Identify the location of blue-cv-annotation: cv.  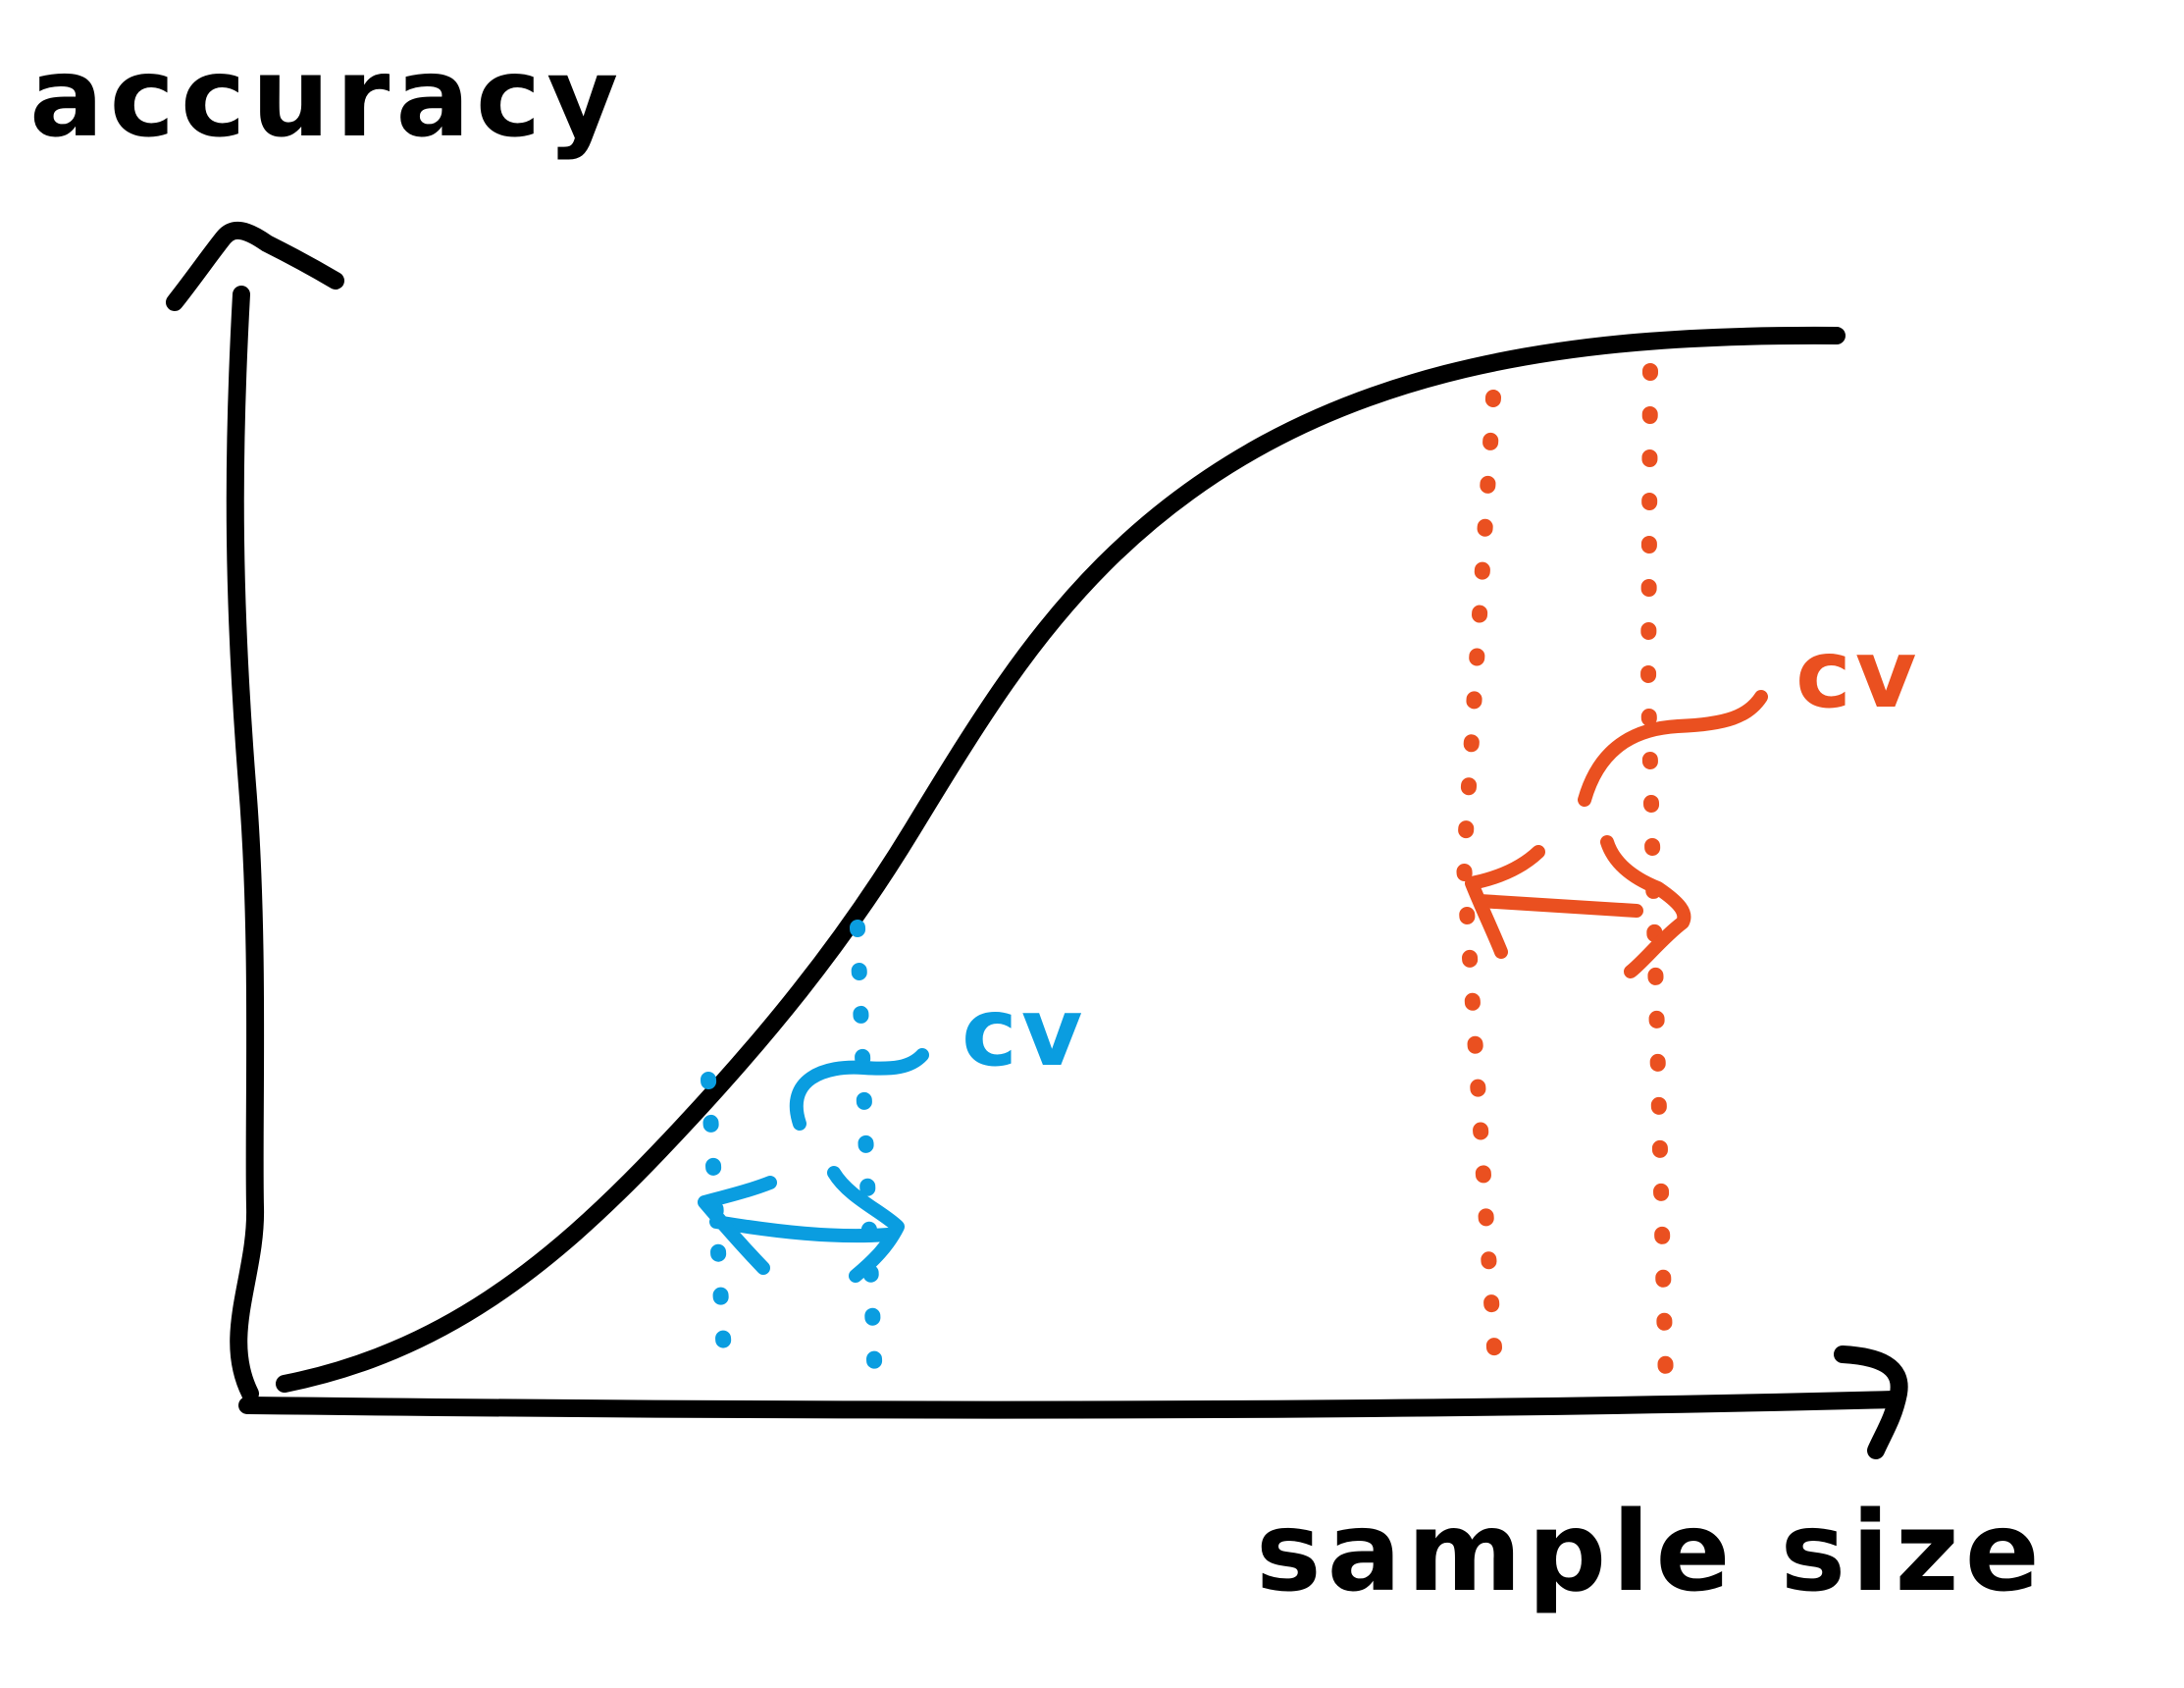
(892, 1156).